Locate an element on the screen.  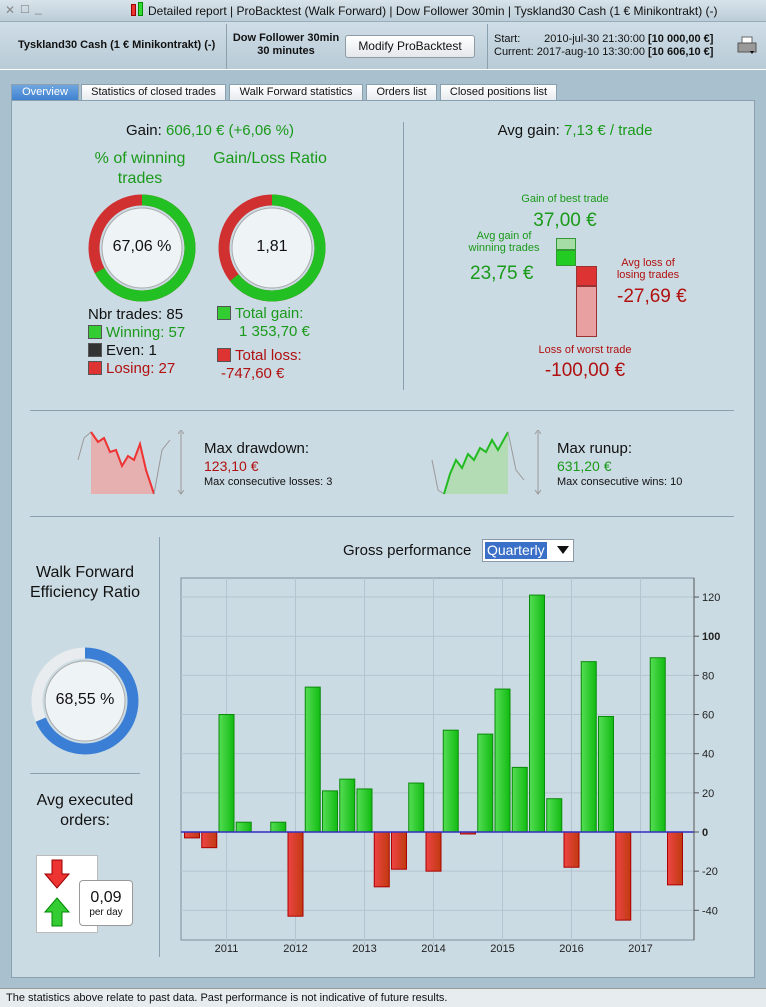
bar-2012Q1 is located at coordinates (295, 874).